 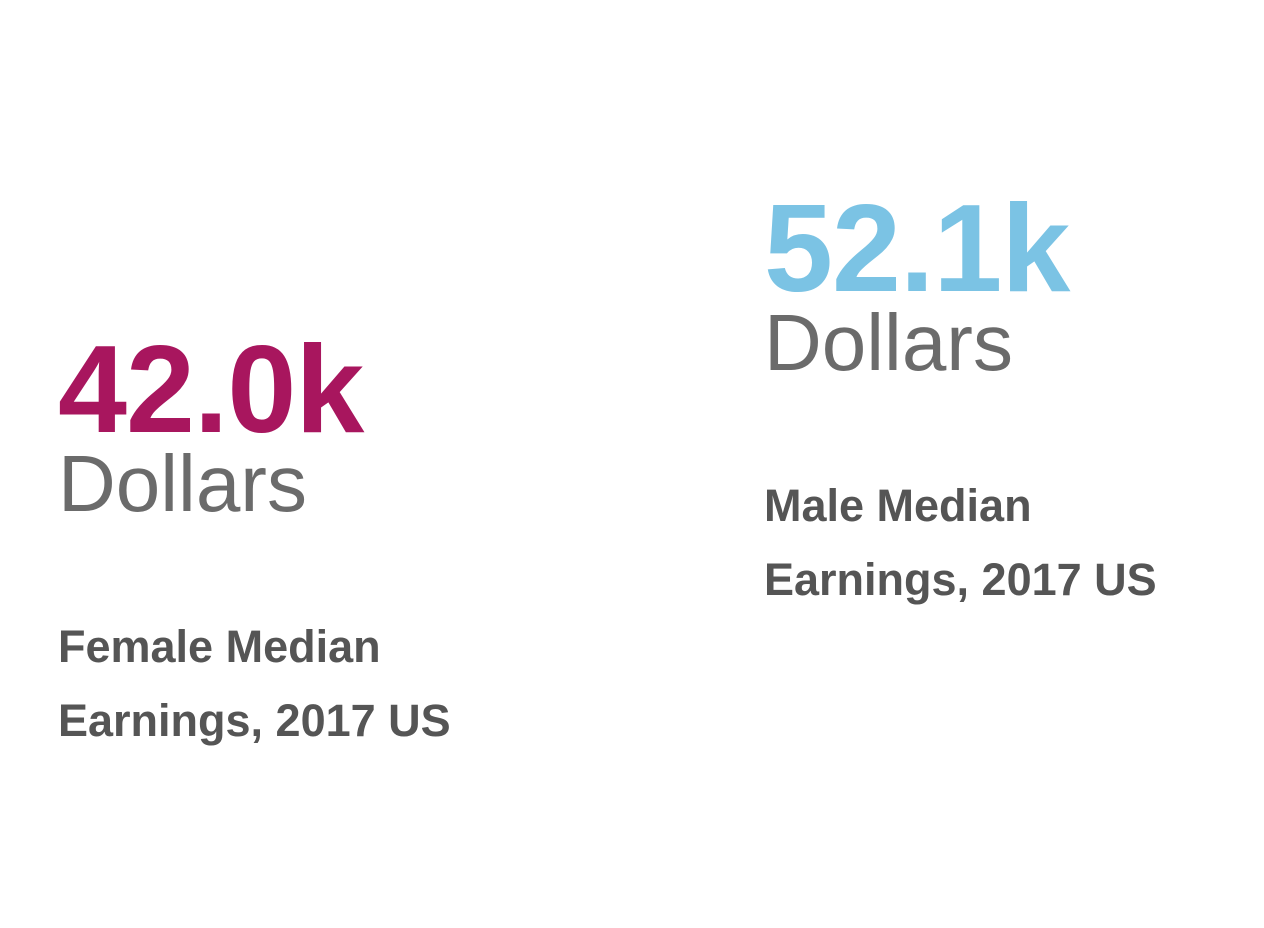 What do you see at coordinates (338, 684) in the screenshot?
I see `female-earnings-caption: Female Median Earnings, 2017 US` at bounding box center [338, 684].